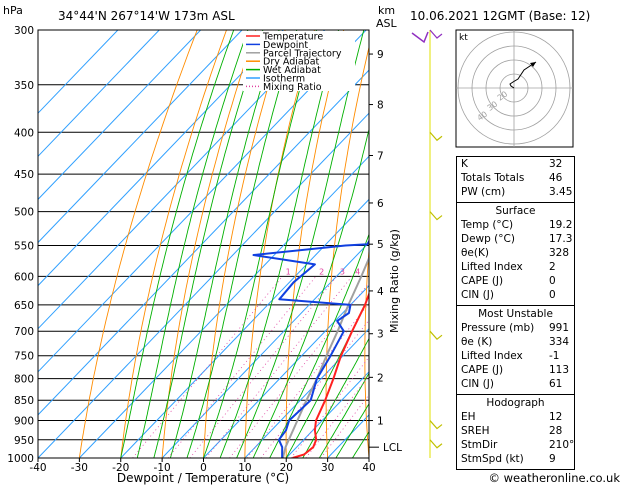 This screenshot has height=490, width=629. I want to click on pressure-tick-label: 450, so click(24, 175).